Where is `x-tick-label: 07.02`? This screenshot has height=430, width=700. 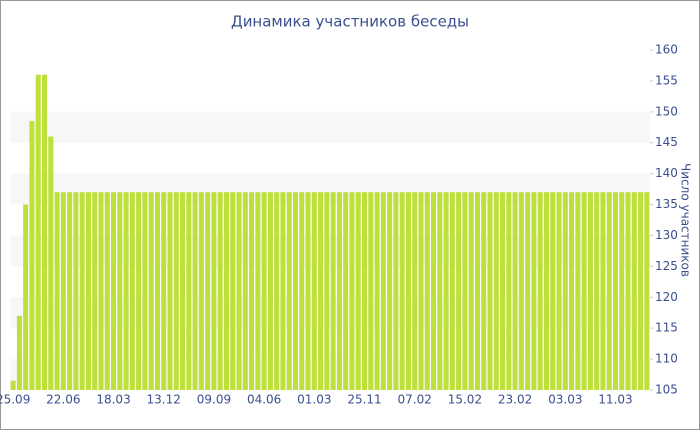 x-tick-label: 07.02 is located at coordinates (415, 400).